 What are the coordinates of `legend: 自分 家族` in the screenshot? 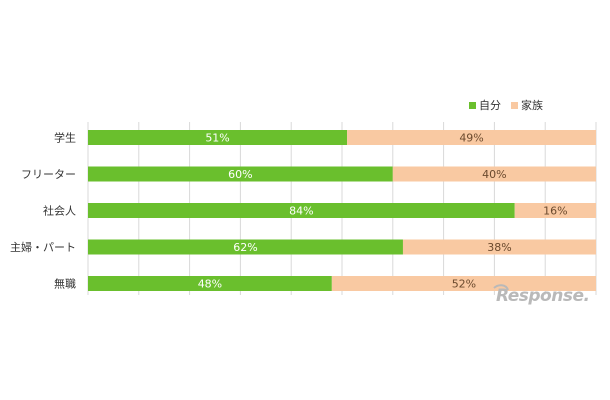 It's located at (506, 105).